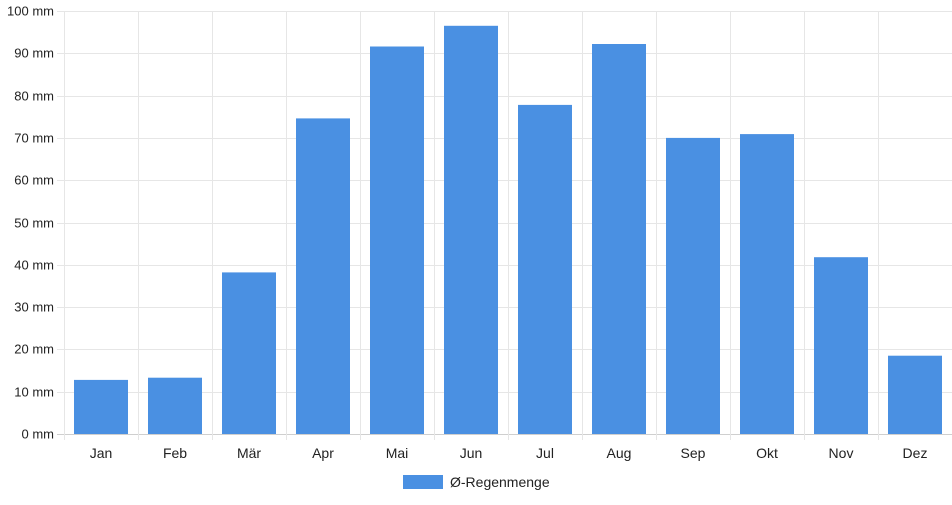 This screenshot has width=952, height=505. Describe the element at coordinates (619, 453) in the screenshot. I see `x-tick-label: Aug` at that location.